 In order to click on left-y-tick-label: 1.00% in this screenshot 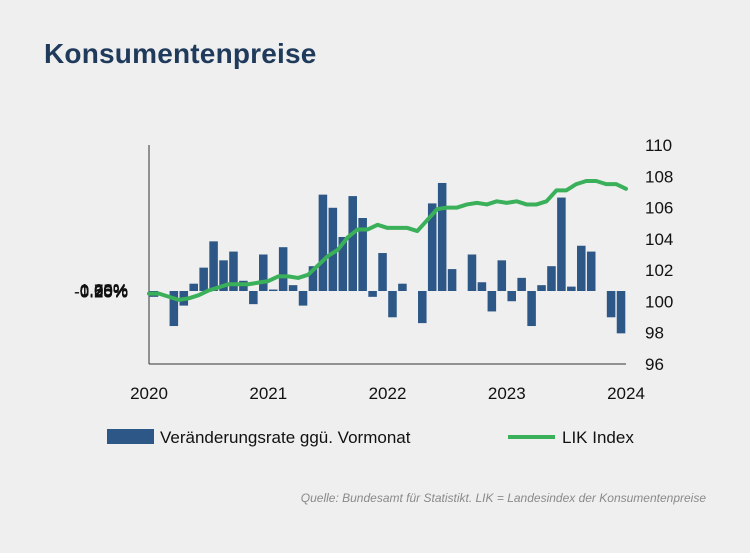, I will do `click(104, 290)`.